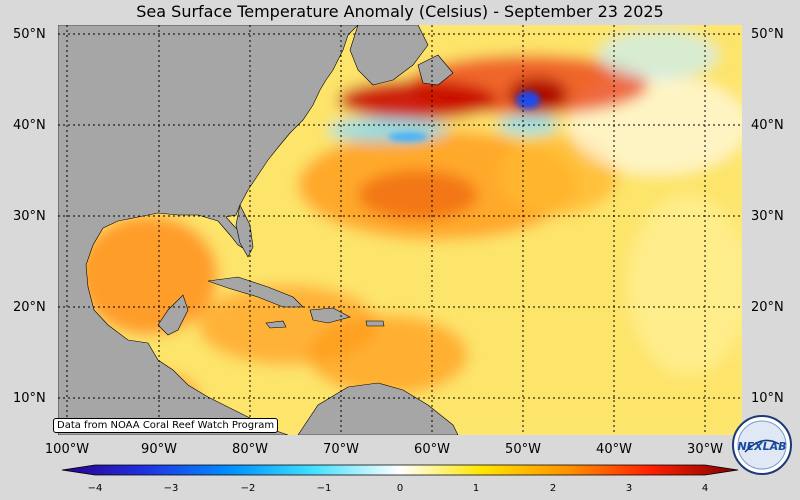 The image size is (800, 500). I want to click on logo-text: NEXLAB, so click(761, 446).